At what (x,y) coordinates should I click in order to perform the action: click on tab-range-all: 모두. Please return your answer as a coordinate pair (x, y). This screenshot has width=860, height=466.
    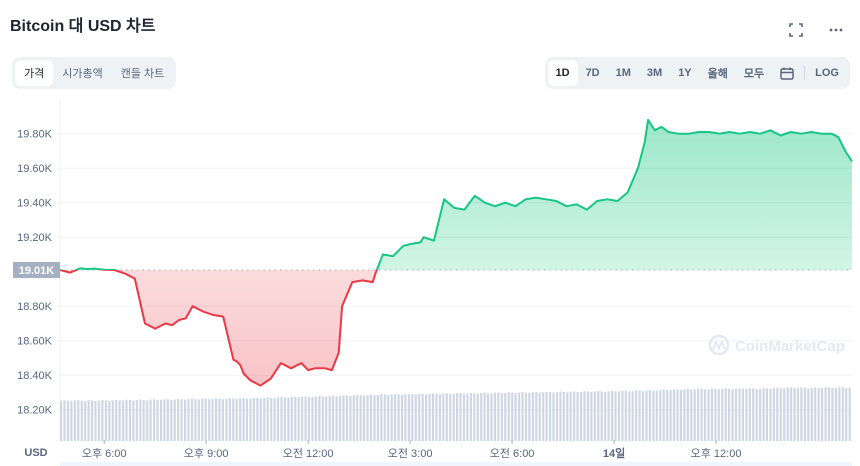
    Looking at the image, I should click on (754, 74).